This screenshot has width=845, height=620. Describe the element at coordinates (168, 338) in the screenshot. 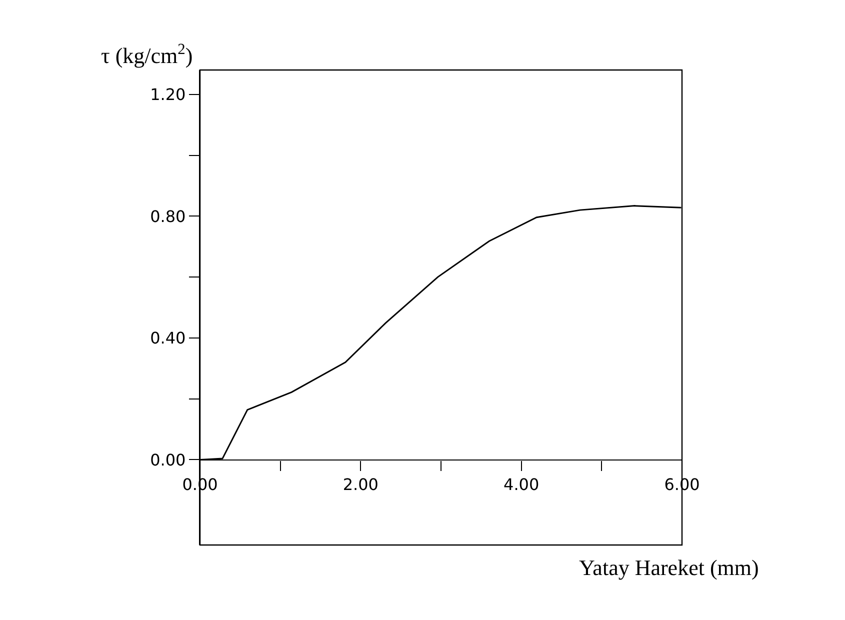

I see `y-tick-label: 0.40` at that location.